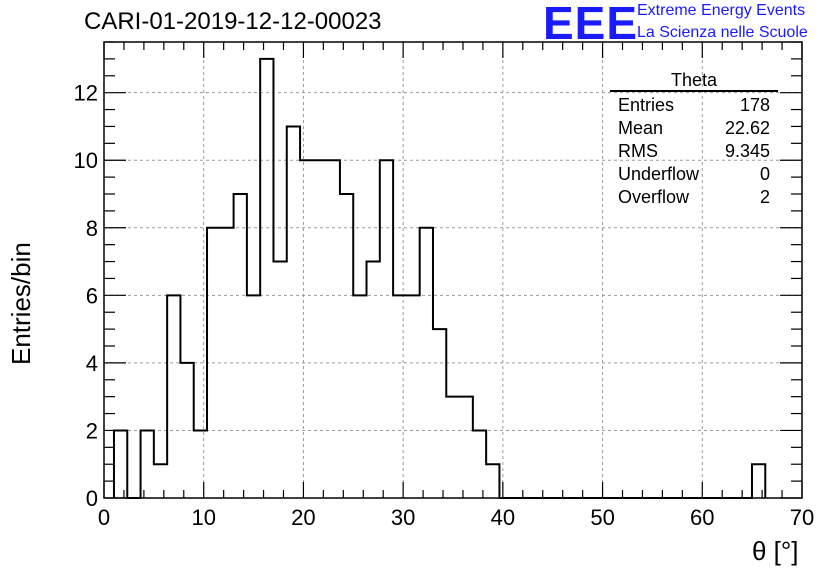  I want to click on stats-value: 2, so click(764, 197).